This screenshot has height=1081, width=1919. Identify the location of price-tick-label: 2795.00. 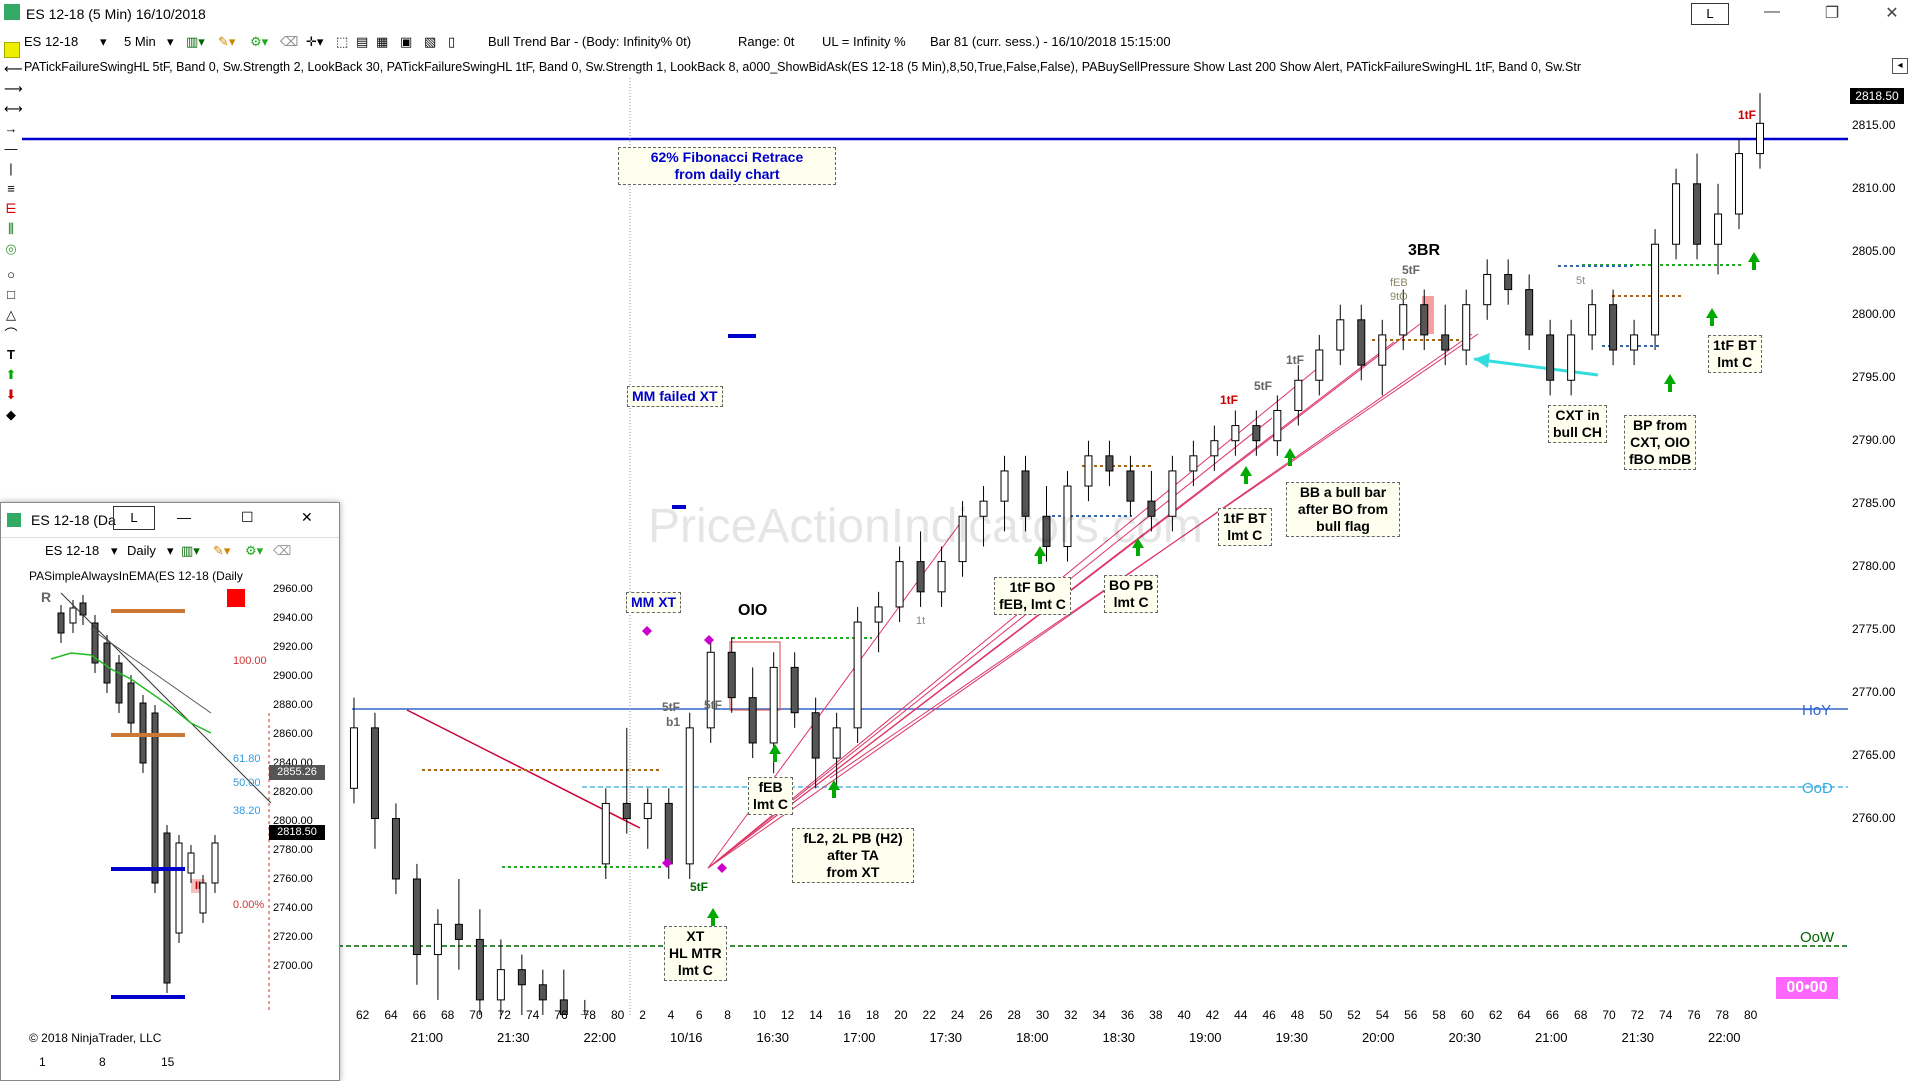
(1874, 377).